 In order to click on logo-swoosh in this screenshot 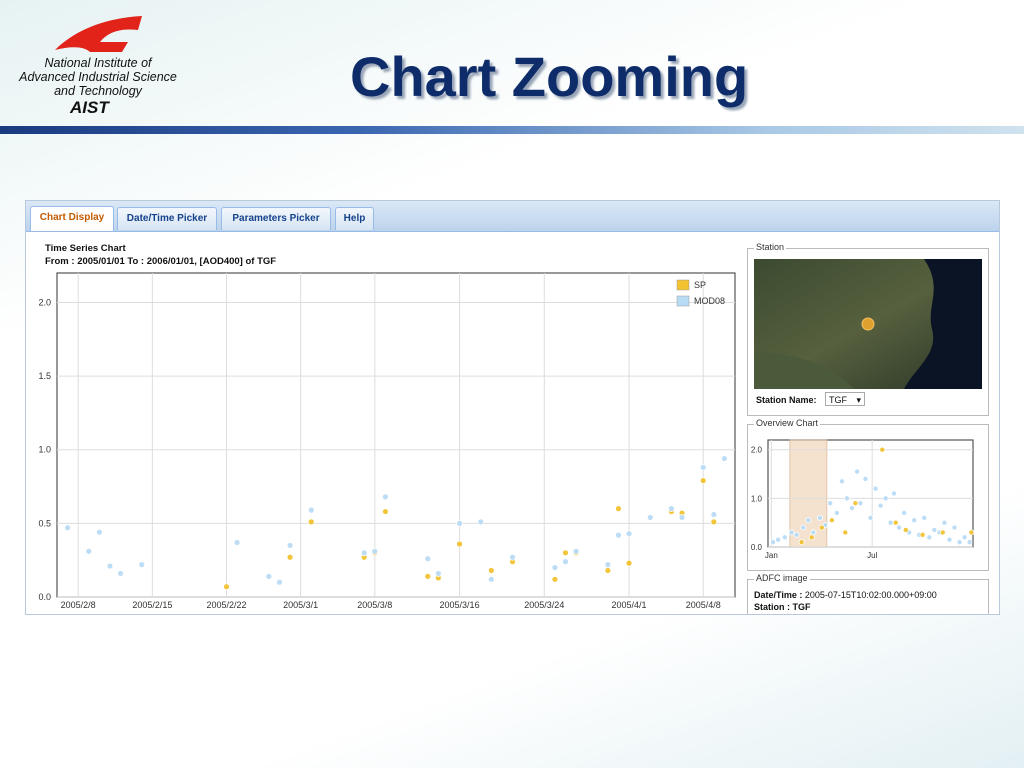, I will do `click(98, 34)`.